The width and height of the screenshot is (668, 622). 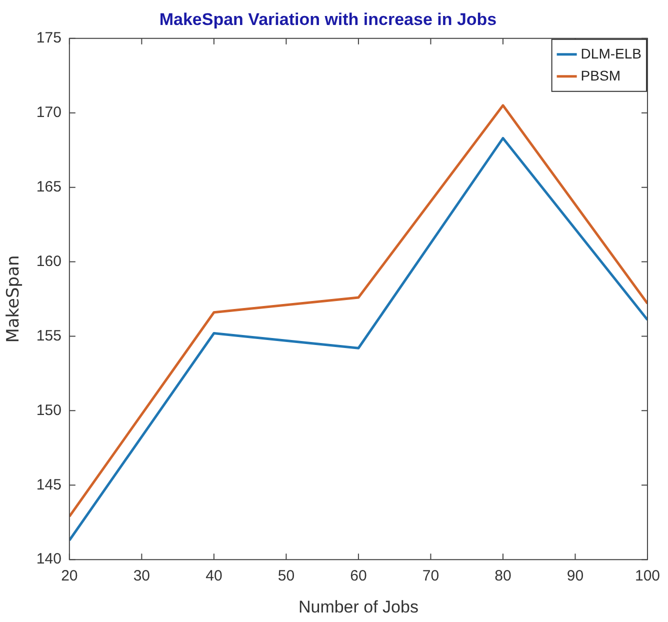 What do you see at coordinates (49, 38) in the screenshot?
I see `y-tick-label: 175` at bounding box center [49, 38].